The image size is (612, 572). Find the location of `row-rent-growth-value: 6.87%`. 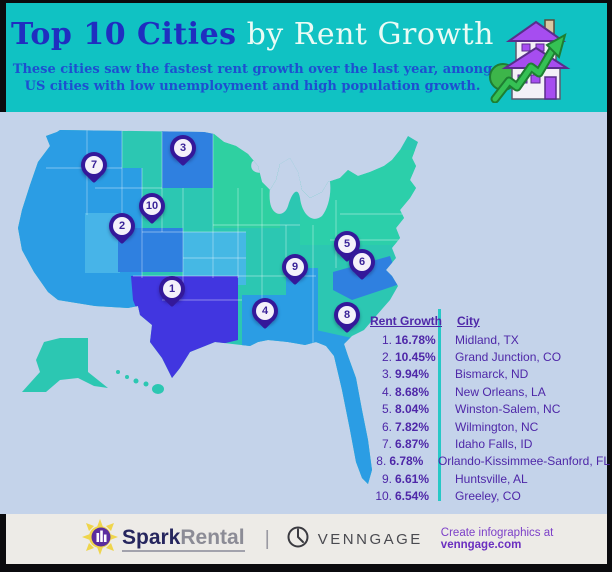

row-rent-growth-value: 6.87% is located at coordinates (412, 444).